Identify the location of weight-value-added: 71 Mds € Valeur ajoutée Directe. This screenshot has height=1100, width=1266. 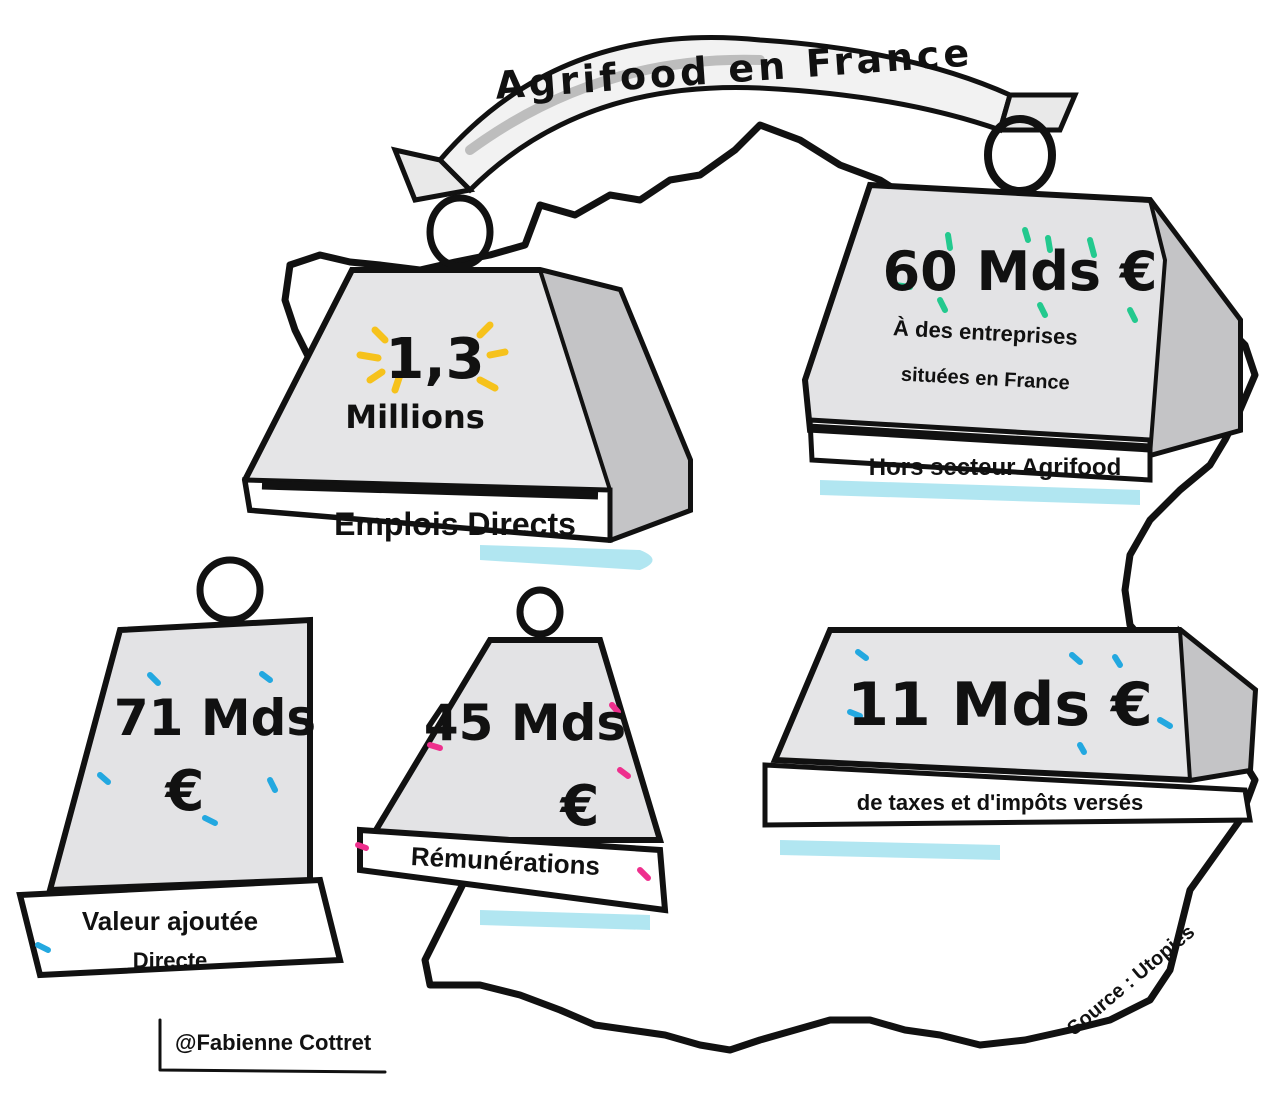
(180, 767).